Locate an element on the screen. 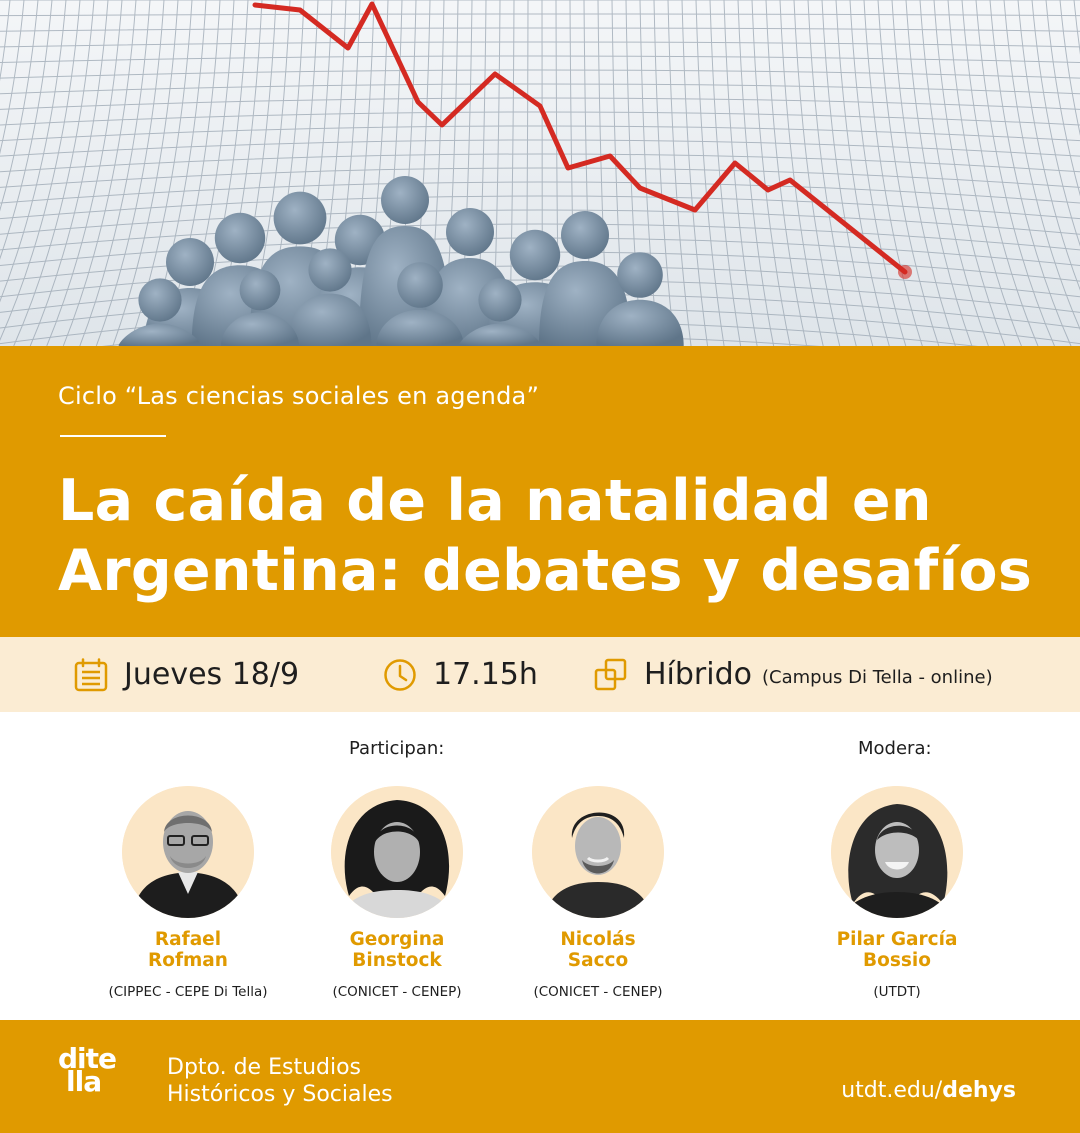 The height and width of the screenshot is (1133, 1080). website-link: utdt.edu/dehys is located at coordinates (928, 1090).